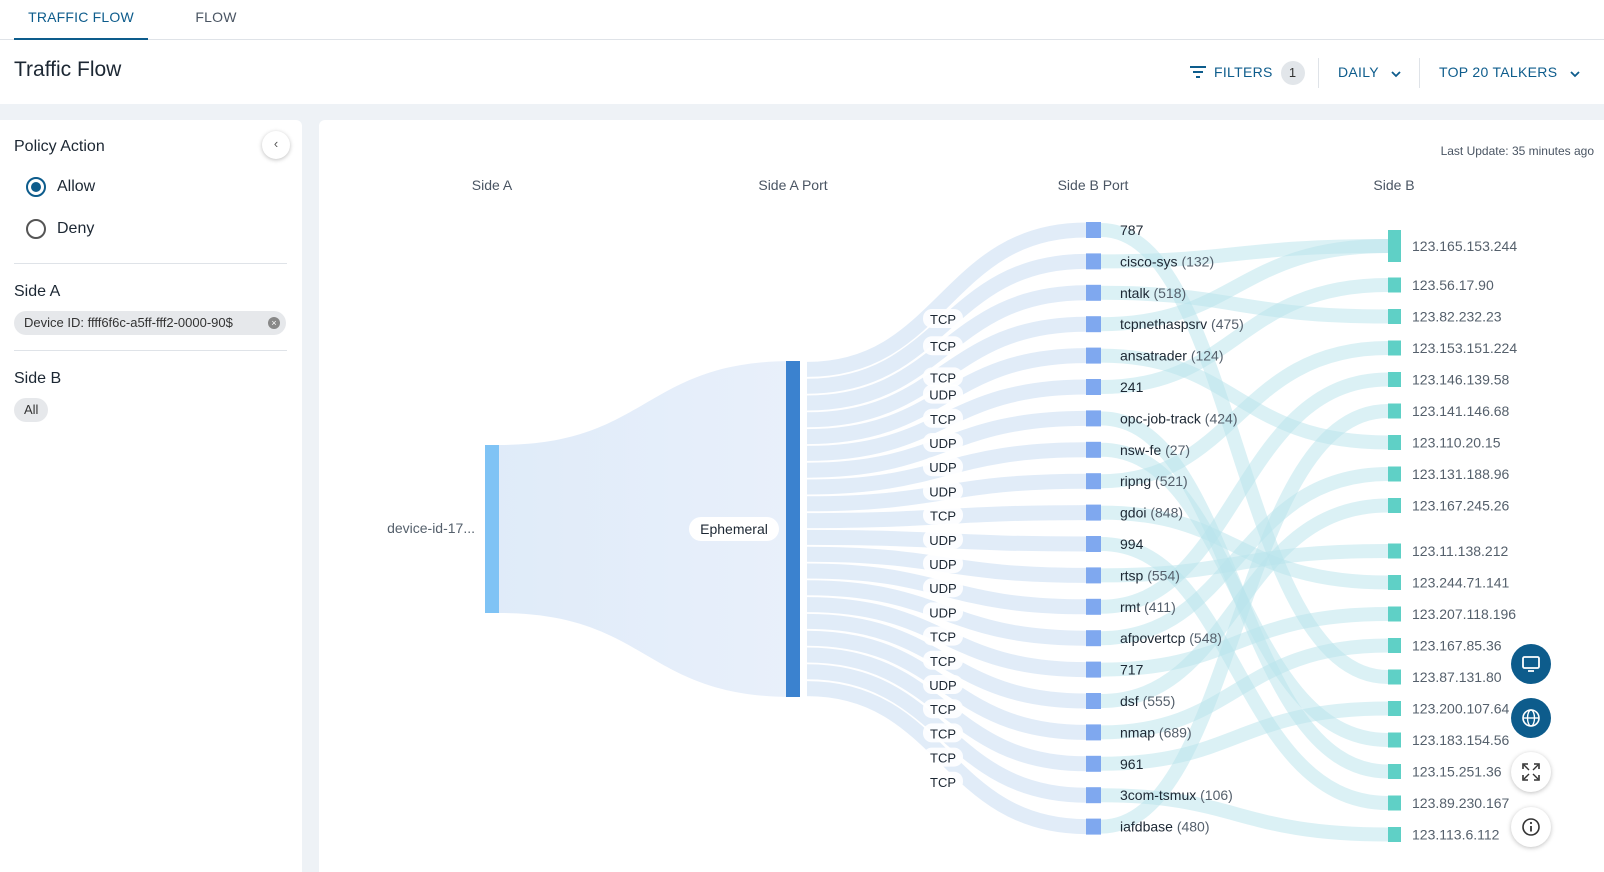 Image resolution: width=1604 pixels, height=872 pixels. Describe the element at coordinates (1132, 387) in the screenshot. I see `side-b-port-label: 241` at that location.